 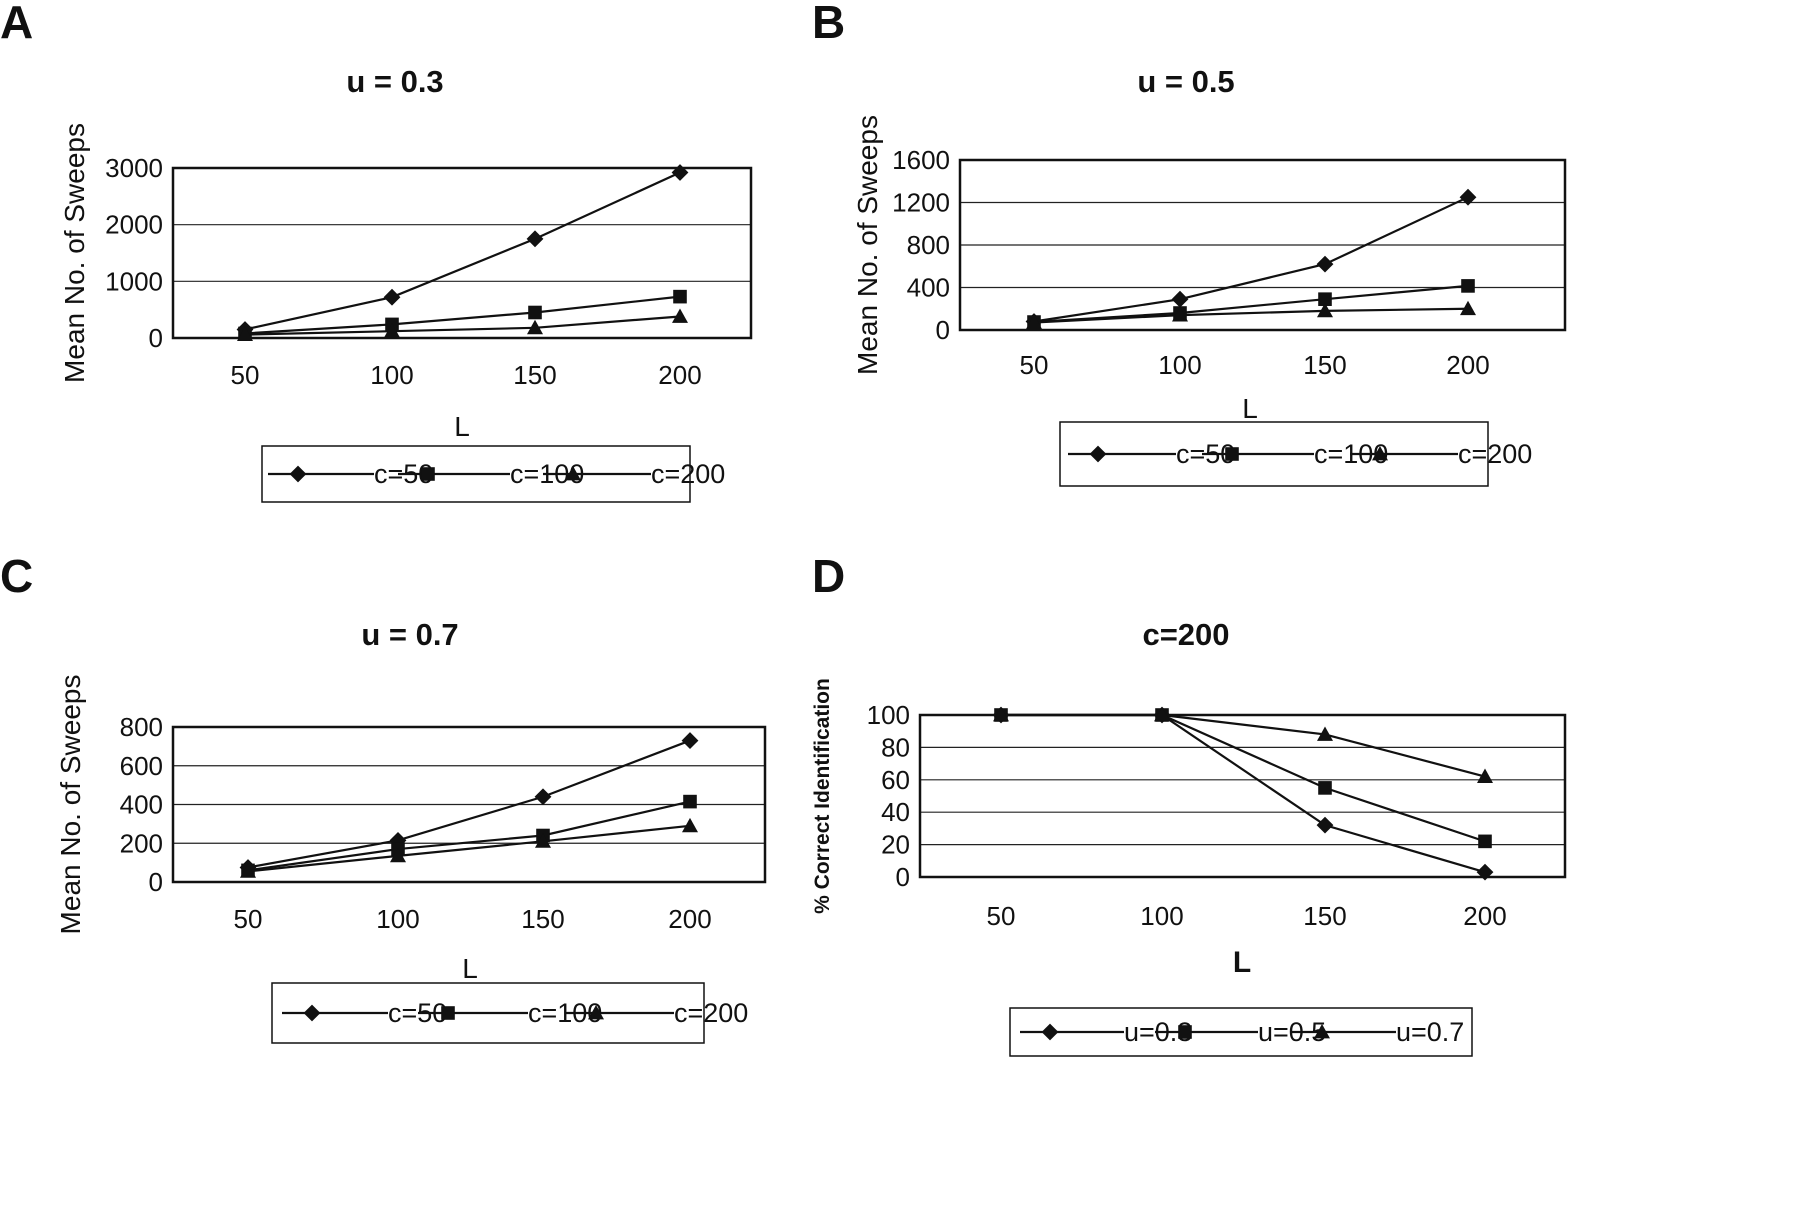 What do you see at coordinates (394, 81) in the screenshot?
I see `chart-title: u = 0.3` at bounding box center [394, 81].